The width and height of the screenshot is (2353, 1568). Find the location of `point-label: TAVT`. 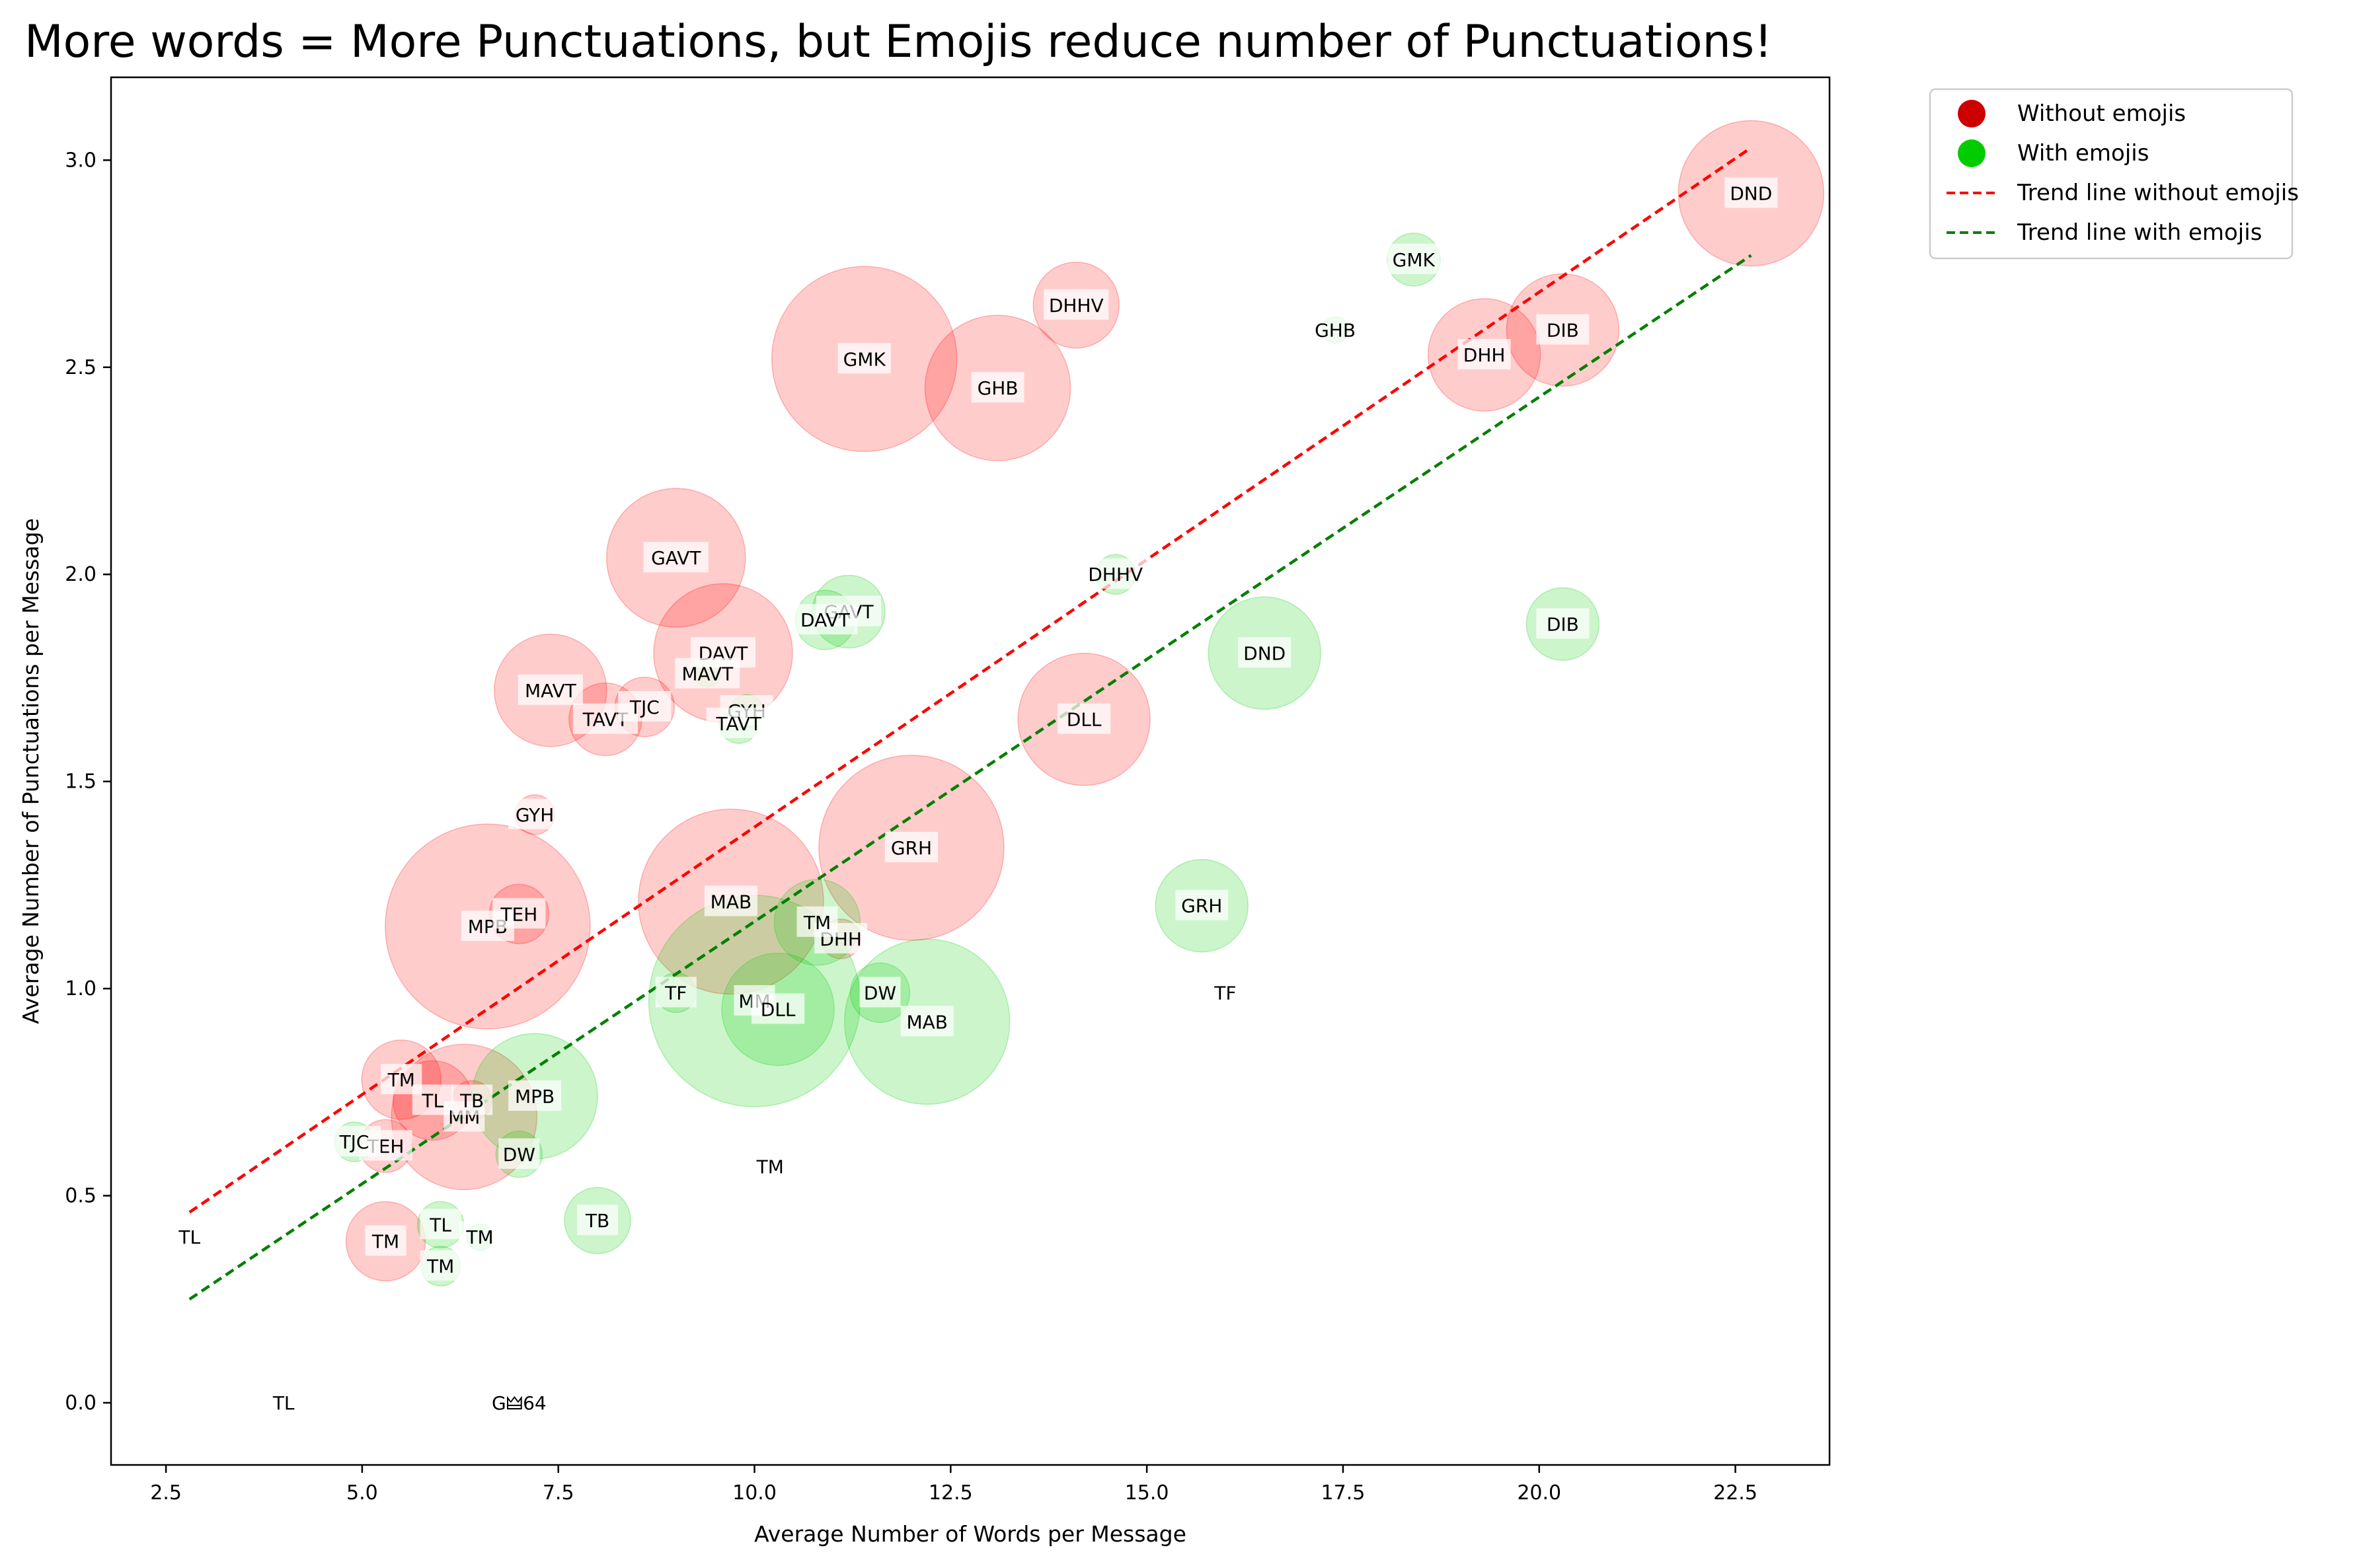

point-label: TAVT is located at coordinates (738, 724).